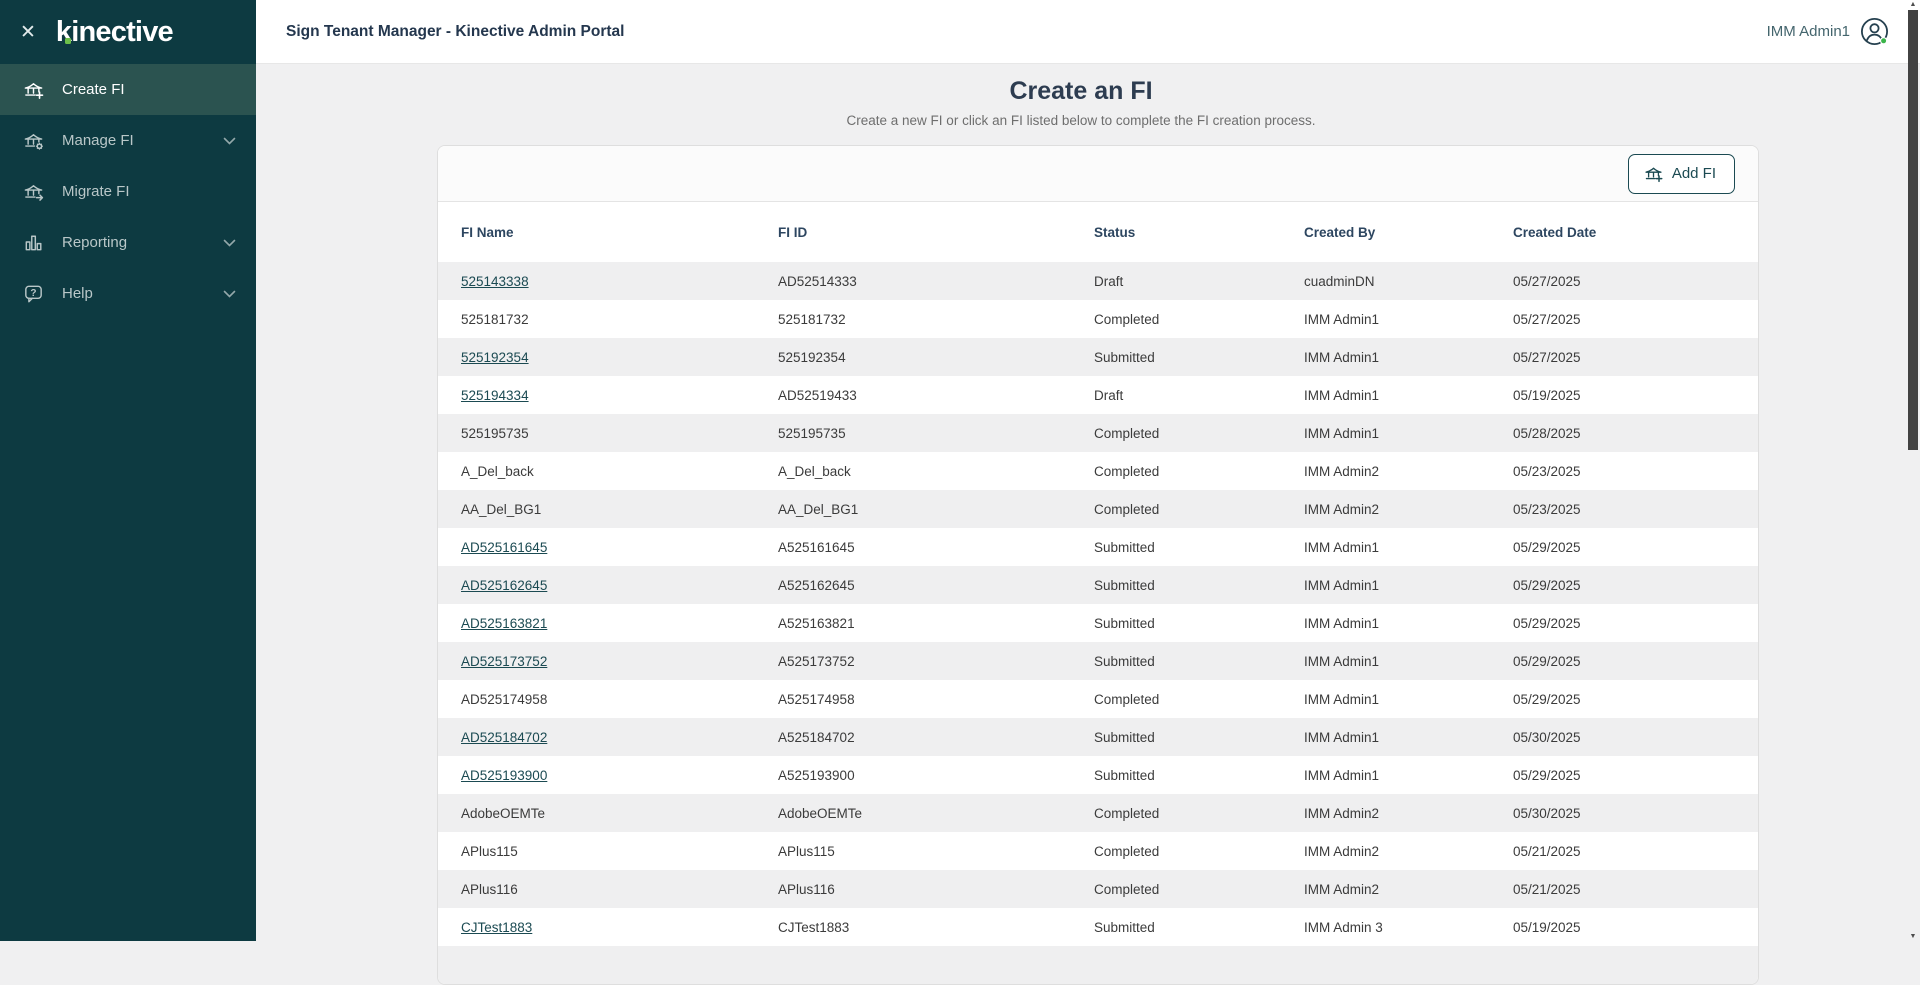 The width and height of the screenshot is (1920, 985). What do you see at coordinates (504, 737) in the screenshot?
I see `fi-name-link: AD525184702` at bounding box center [504, 737].